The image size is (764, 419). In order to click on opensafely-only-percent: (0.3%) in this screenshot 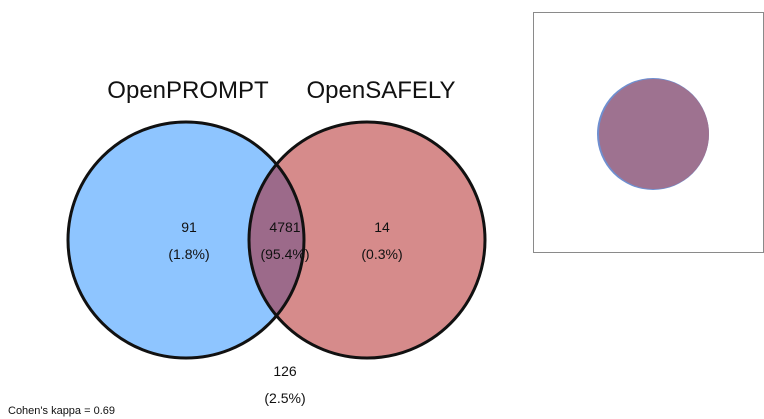, I will do `click(381, 254)`.